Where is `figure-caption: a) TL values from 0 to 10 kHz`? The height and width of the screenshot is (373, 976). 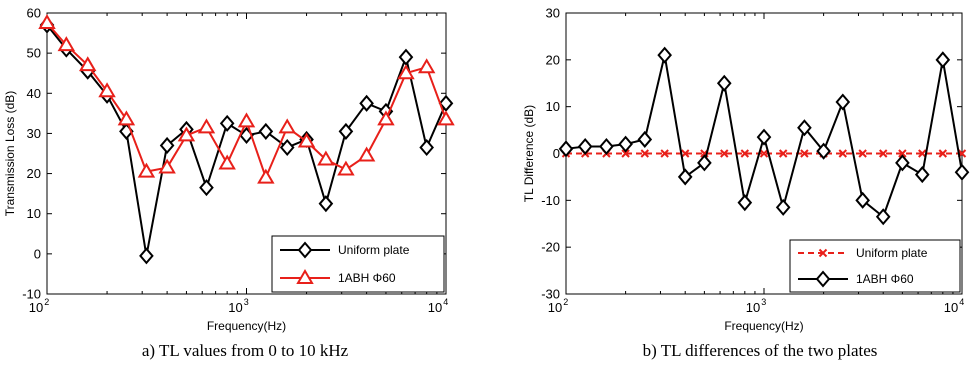
figure-caption: a) TL values from 0 to 10 kHz is located at coordinates (245, 350).